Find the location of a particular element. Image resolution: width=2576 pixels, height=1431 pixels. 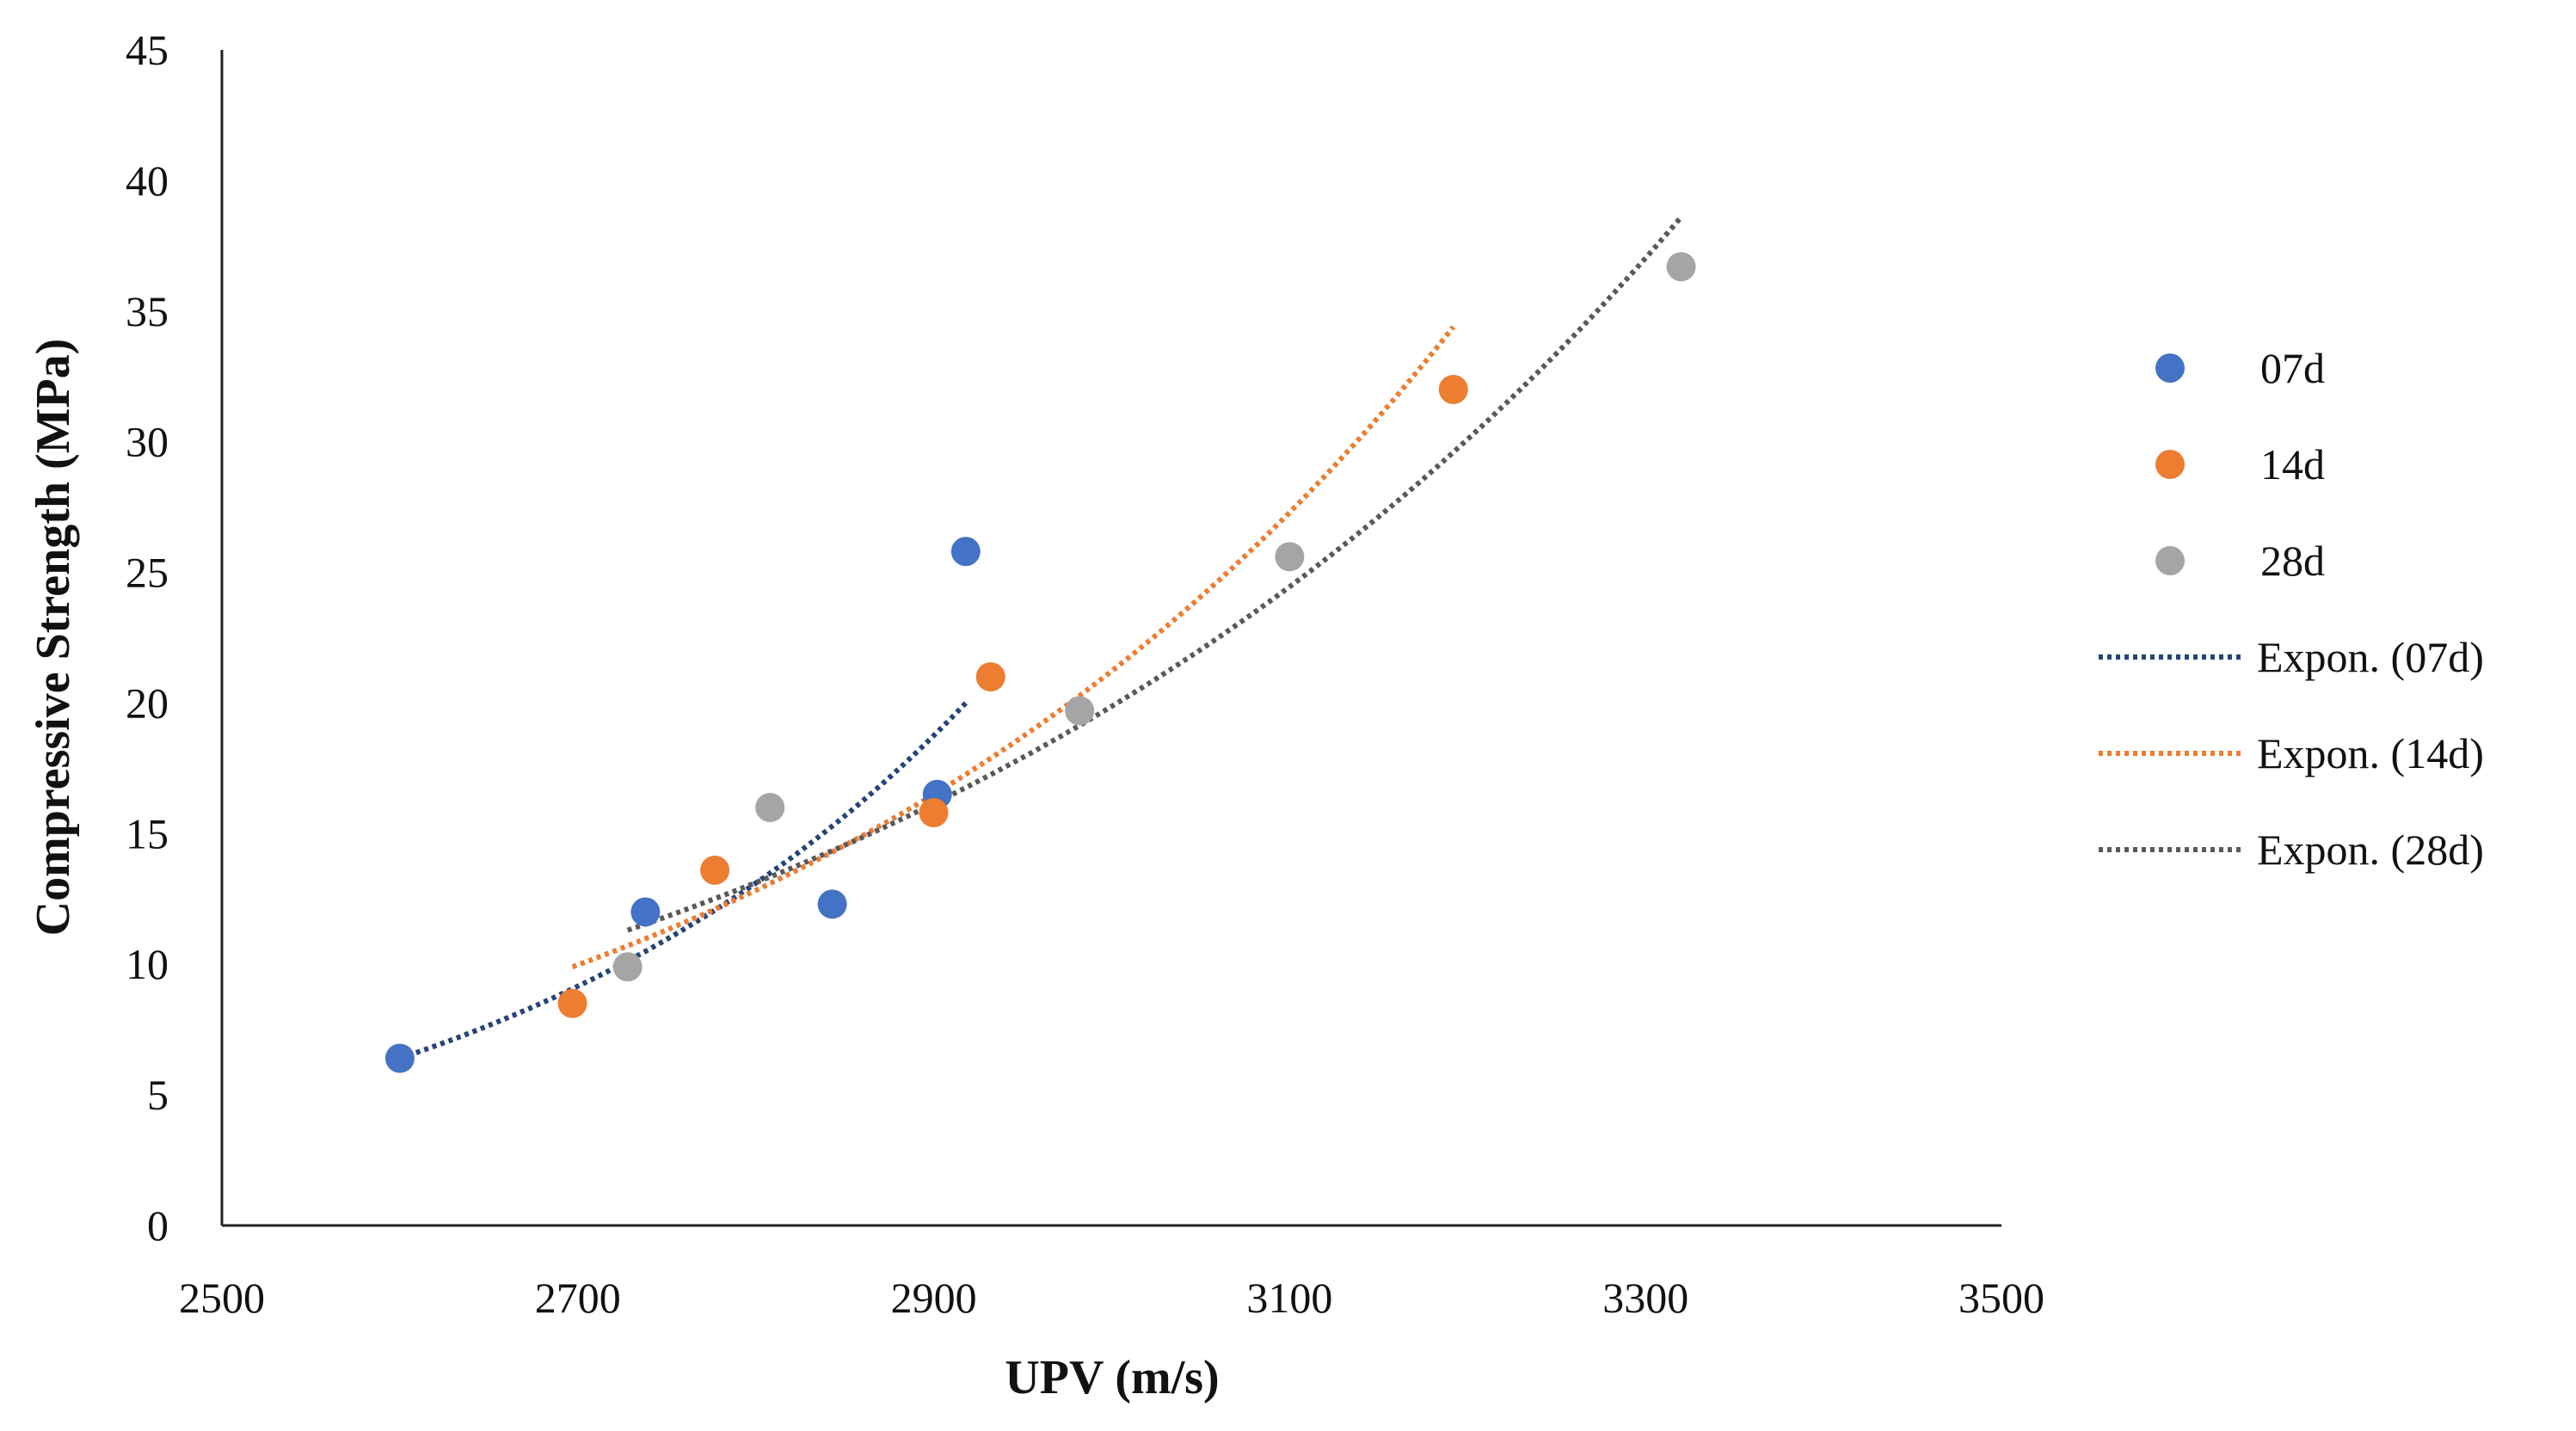

y-tick-label: 5 is located at coordinates (158, 1095).